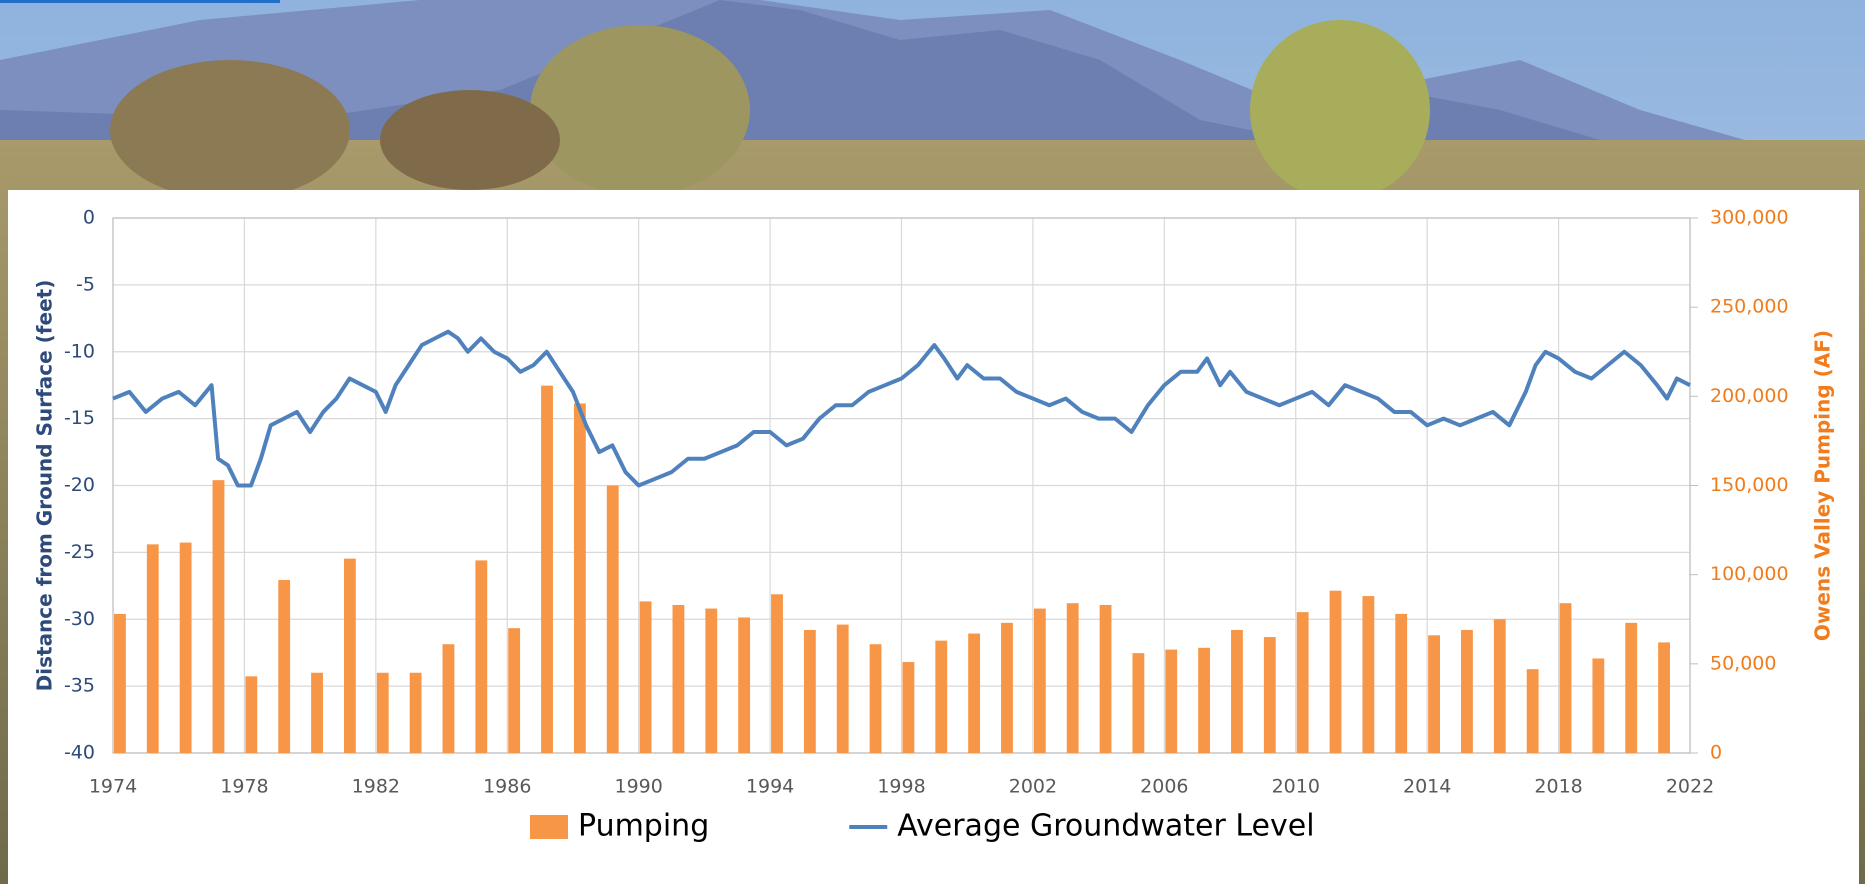  What do you see at coordinates (1164, 787) in the screenshot?
I see `x-tick-label: 2006` at bounding box center [1164, 787].